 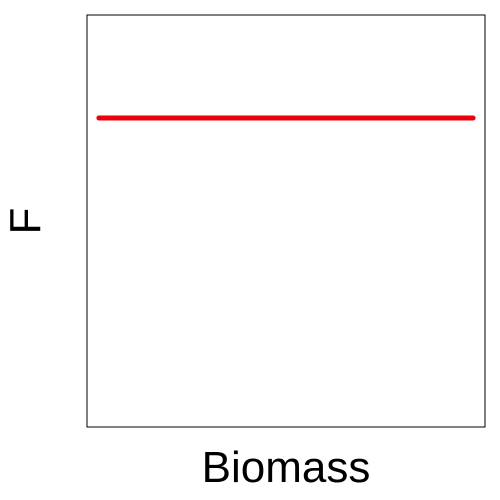 I want to click on y-axis-label: F, so click(x=25, y=221).